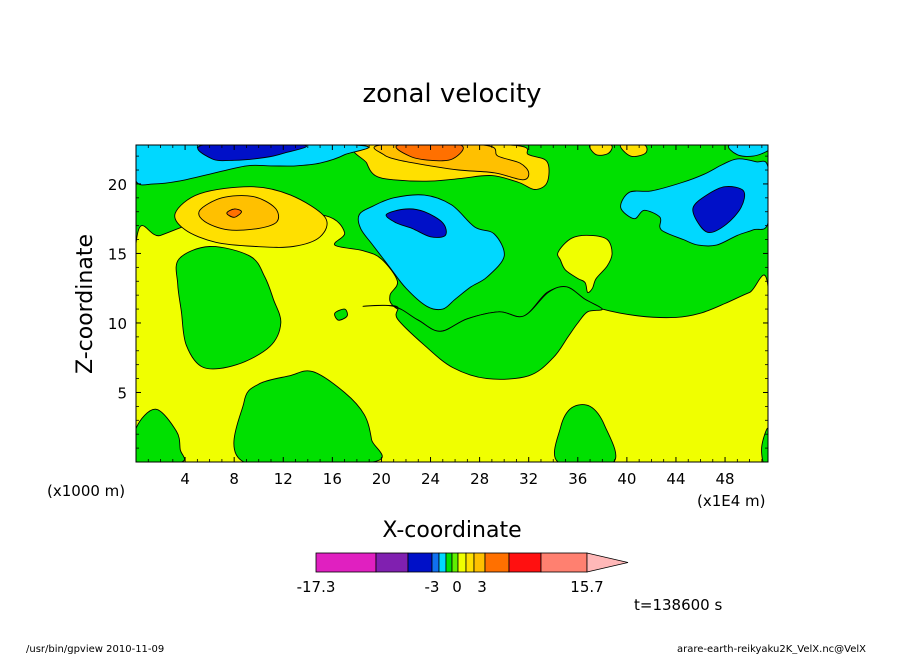 The image size is (904, 654). Describe the element at coordinates (607, 562) in the screenshot. I see `colorbar-extension` at that location.